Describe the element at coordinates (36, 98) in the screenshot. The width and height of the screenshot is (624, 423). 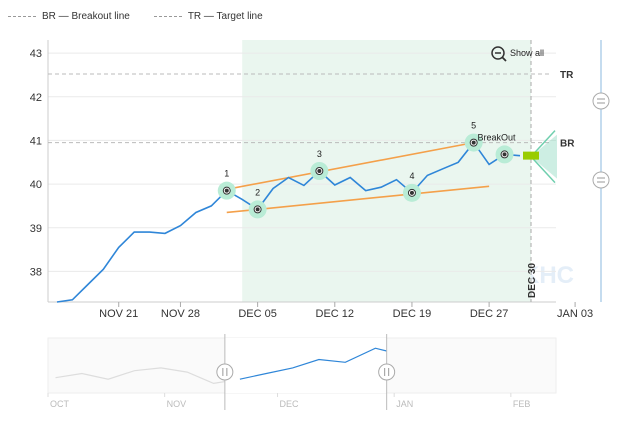
I see `y-tick-label: 42` at that location.